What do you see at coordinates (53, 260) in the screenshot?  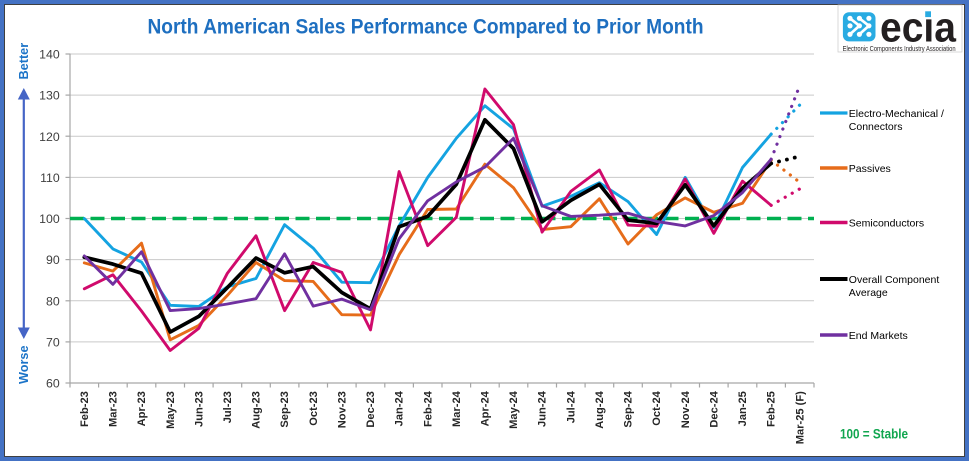 I see `svg-text: 90` at bounding box center [53, 260].